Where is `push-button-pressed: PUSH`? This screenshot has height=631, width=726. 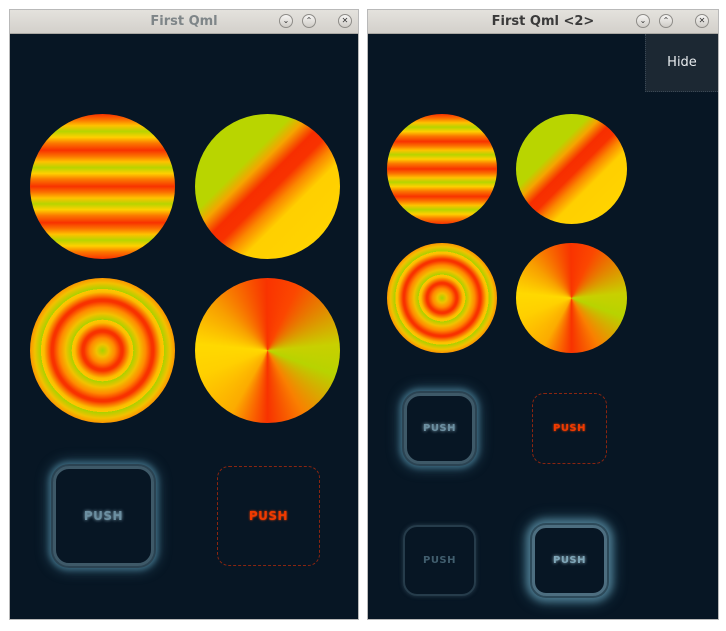 push-button-pressed: PUSH is located at coordinates (569, 560).